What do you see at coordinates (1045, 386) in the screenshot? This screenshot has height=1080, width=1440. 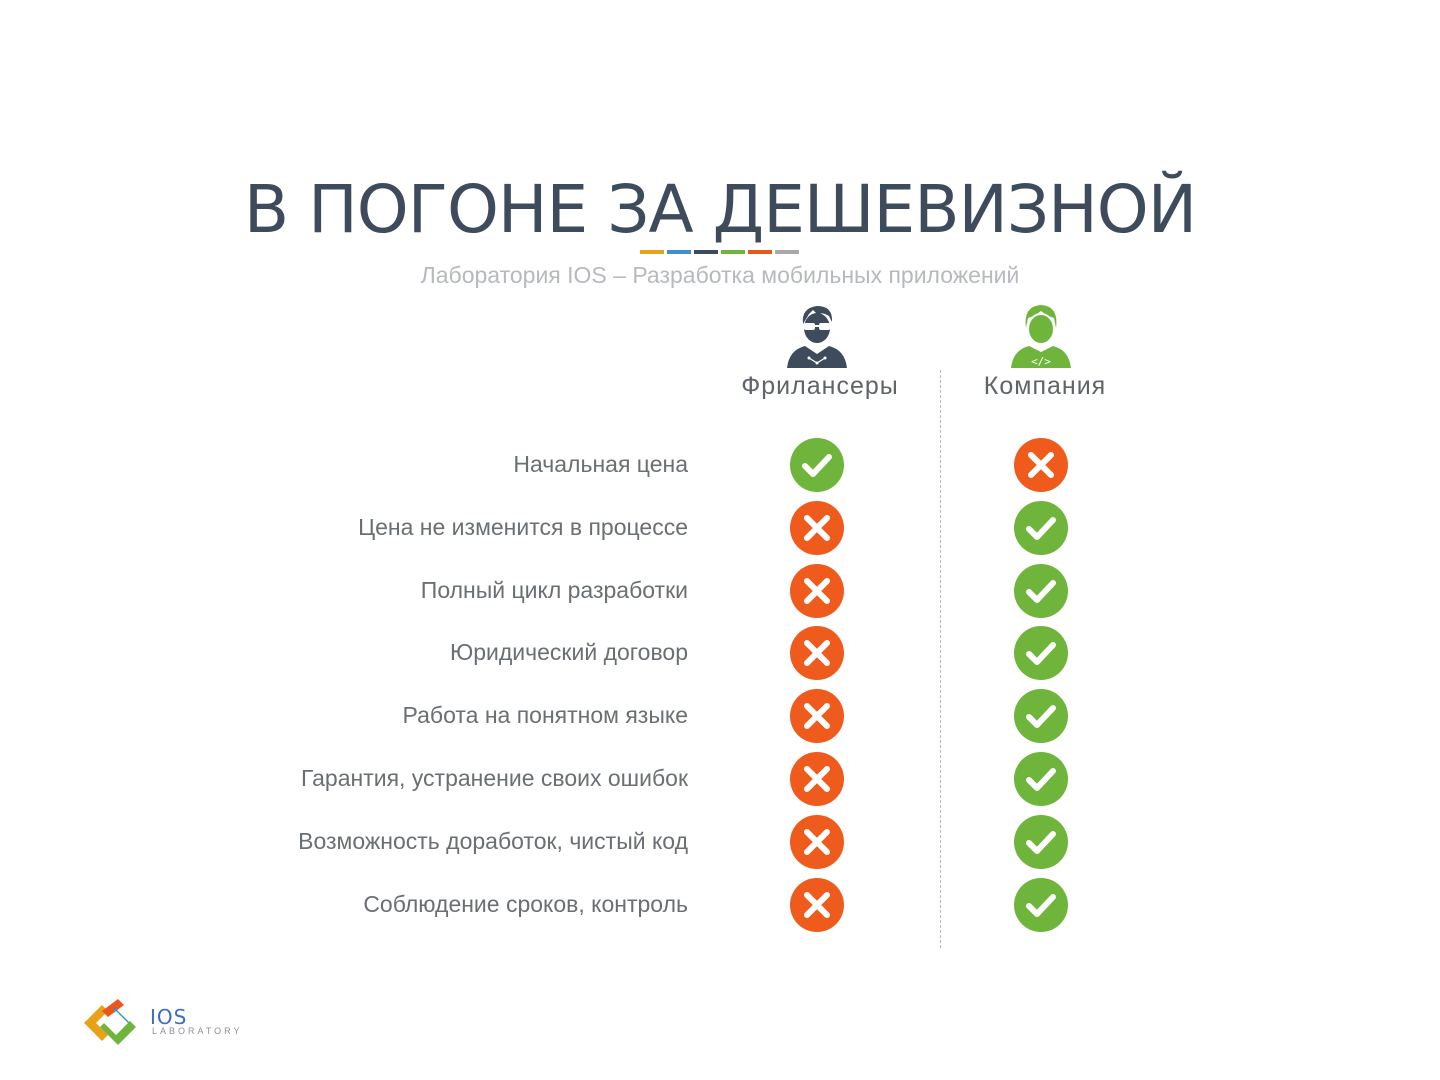 I see `column-header-company: Компания` at bounding box center [1045, 386].